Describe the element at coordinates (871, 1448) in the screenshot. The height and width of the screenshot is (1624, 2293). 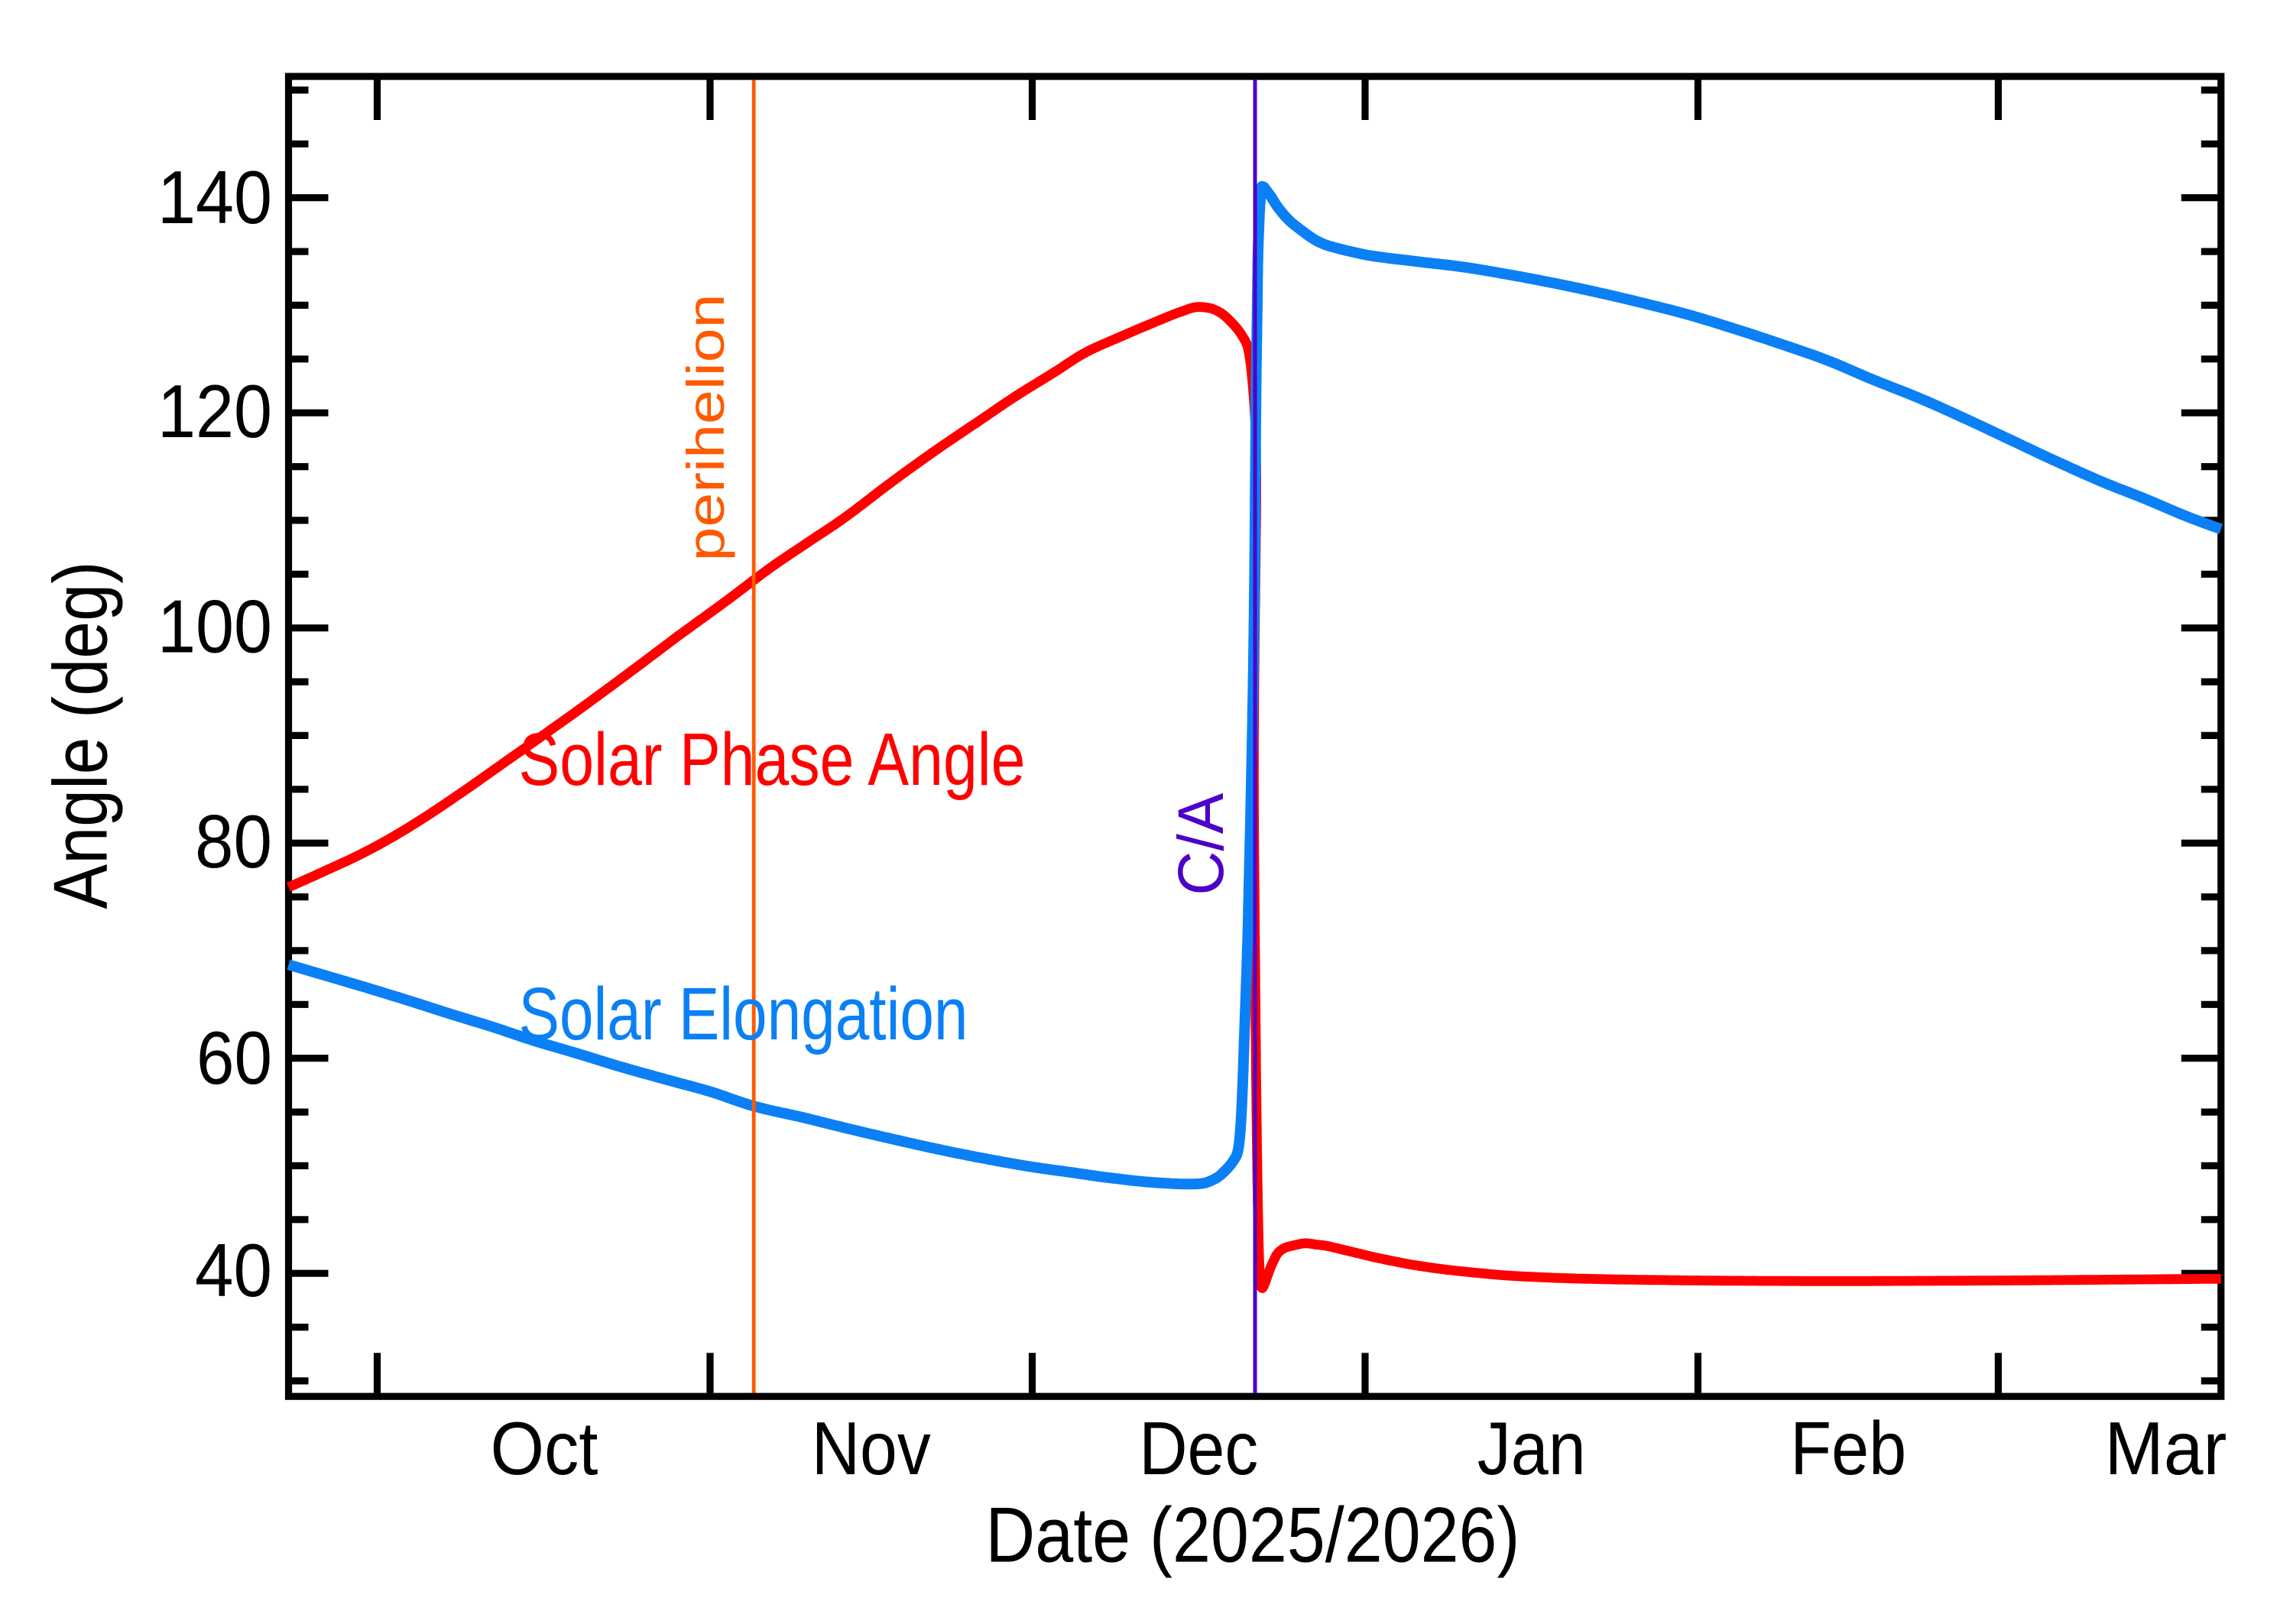
I see `svg-text: Nov` at that location.